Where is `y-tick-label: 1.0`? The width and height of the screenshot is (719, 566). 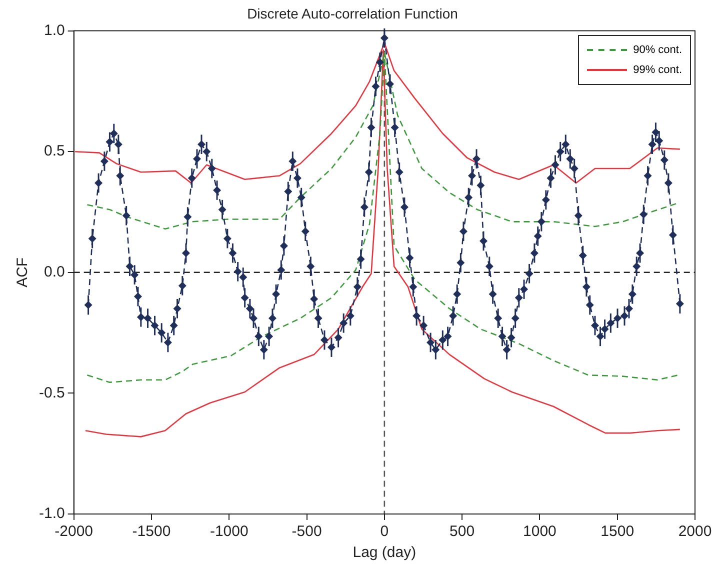
y-tick-label: 1.0 is located at coordinates (54, 30).